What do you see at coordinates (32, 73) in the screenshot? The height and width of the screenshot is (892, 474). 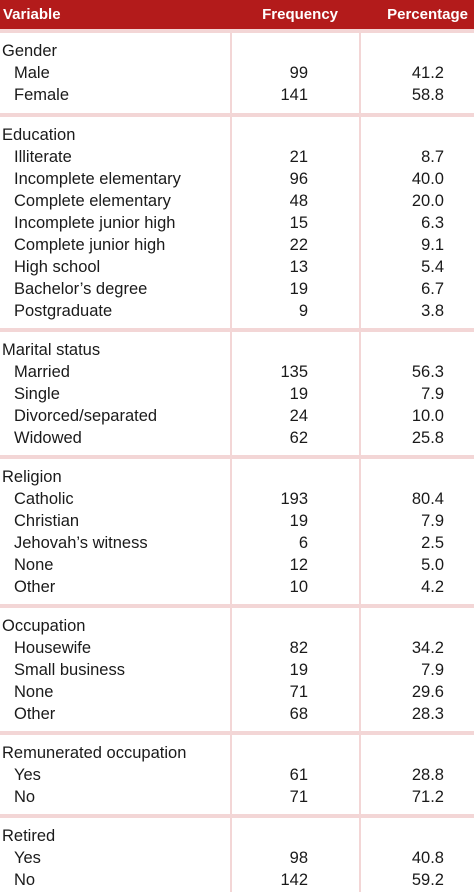 I see `row-label: Male` at bounding box center [32, 73].